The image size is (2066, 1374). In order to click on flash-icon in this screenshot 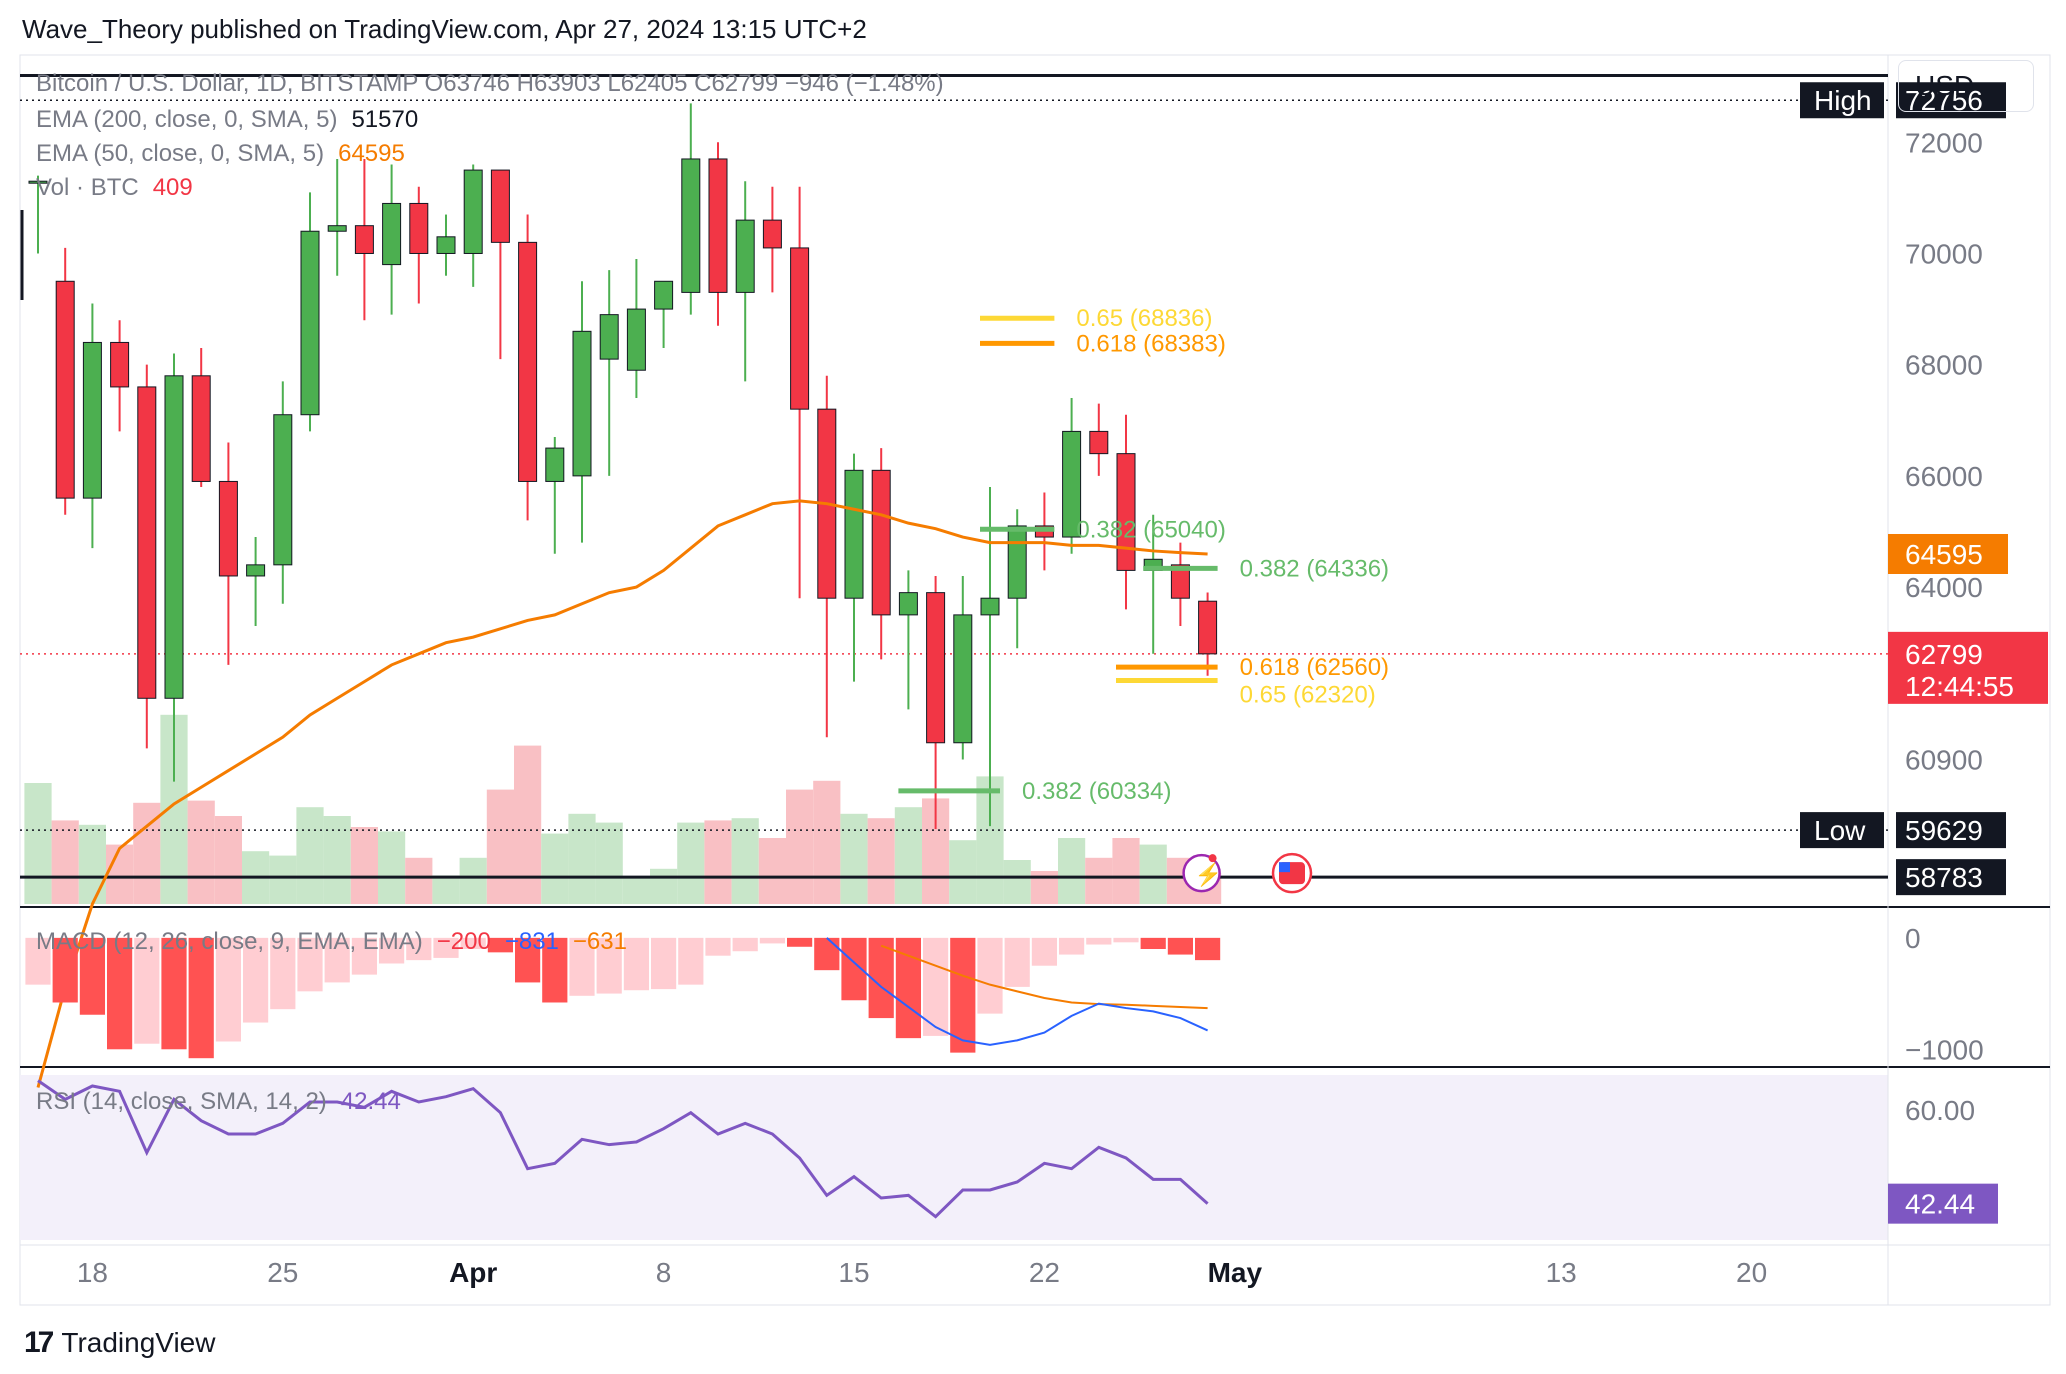, I will do `click(1201, 873)`.